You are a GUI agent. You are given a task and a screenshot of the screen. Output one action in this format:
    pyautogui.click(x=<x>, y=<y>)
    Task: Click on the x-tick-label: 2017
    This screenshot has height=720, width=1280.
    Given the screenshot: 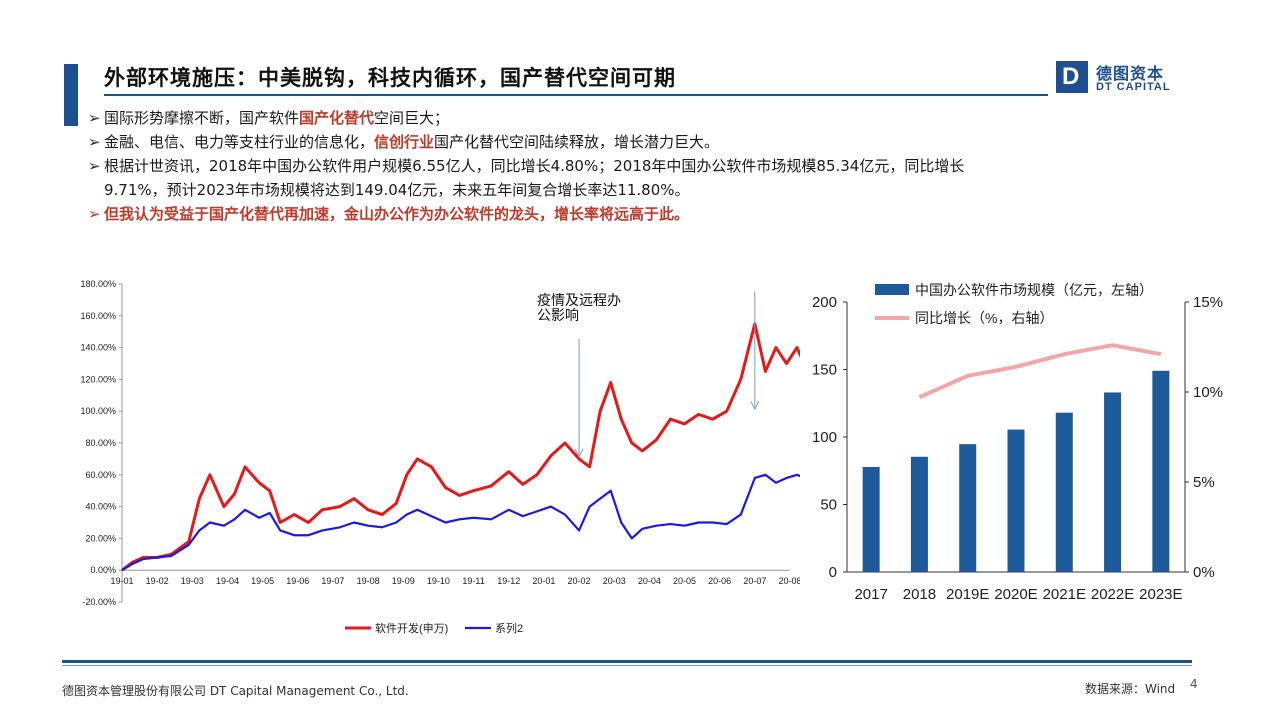 What is the action you would take?
    pyautogui.click(x=870, y=594)
    